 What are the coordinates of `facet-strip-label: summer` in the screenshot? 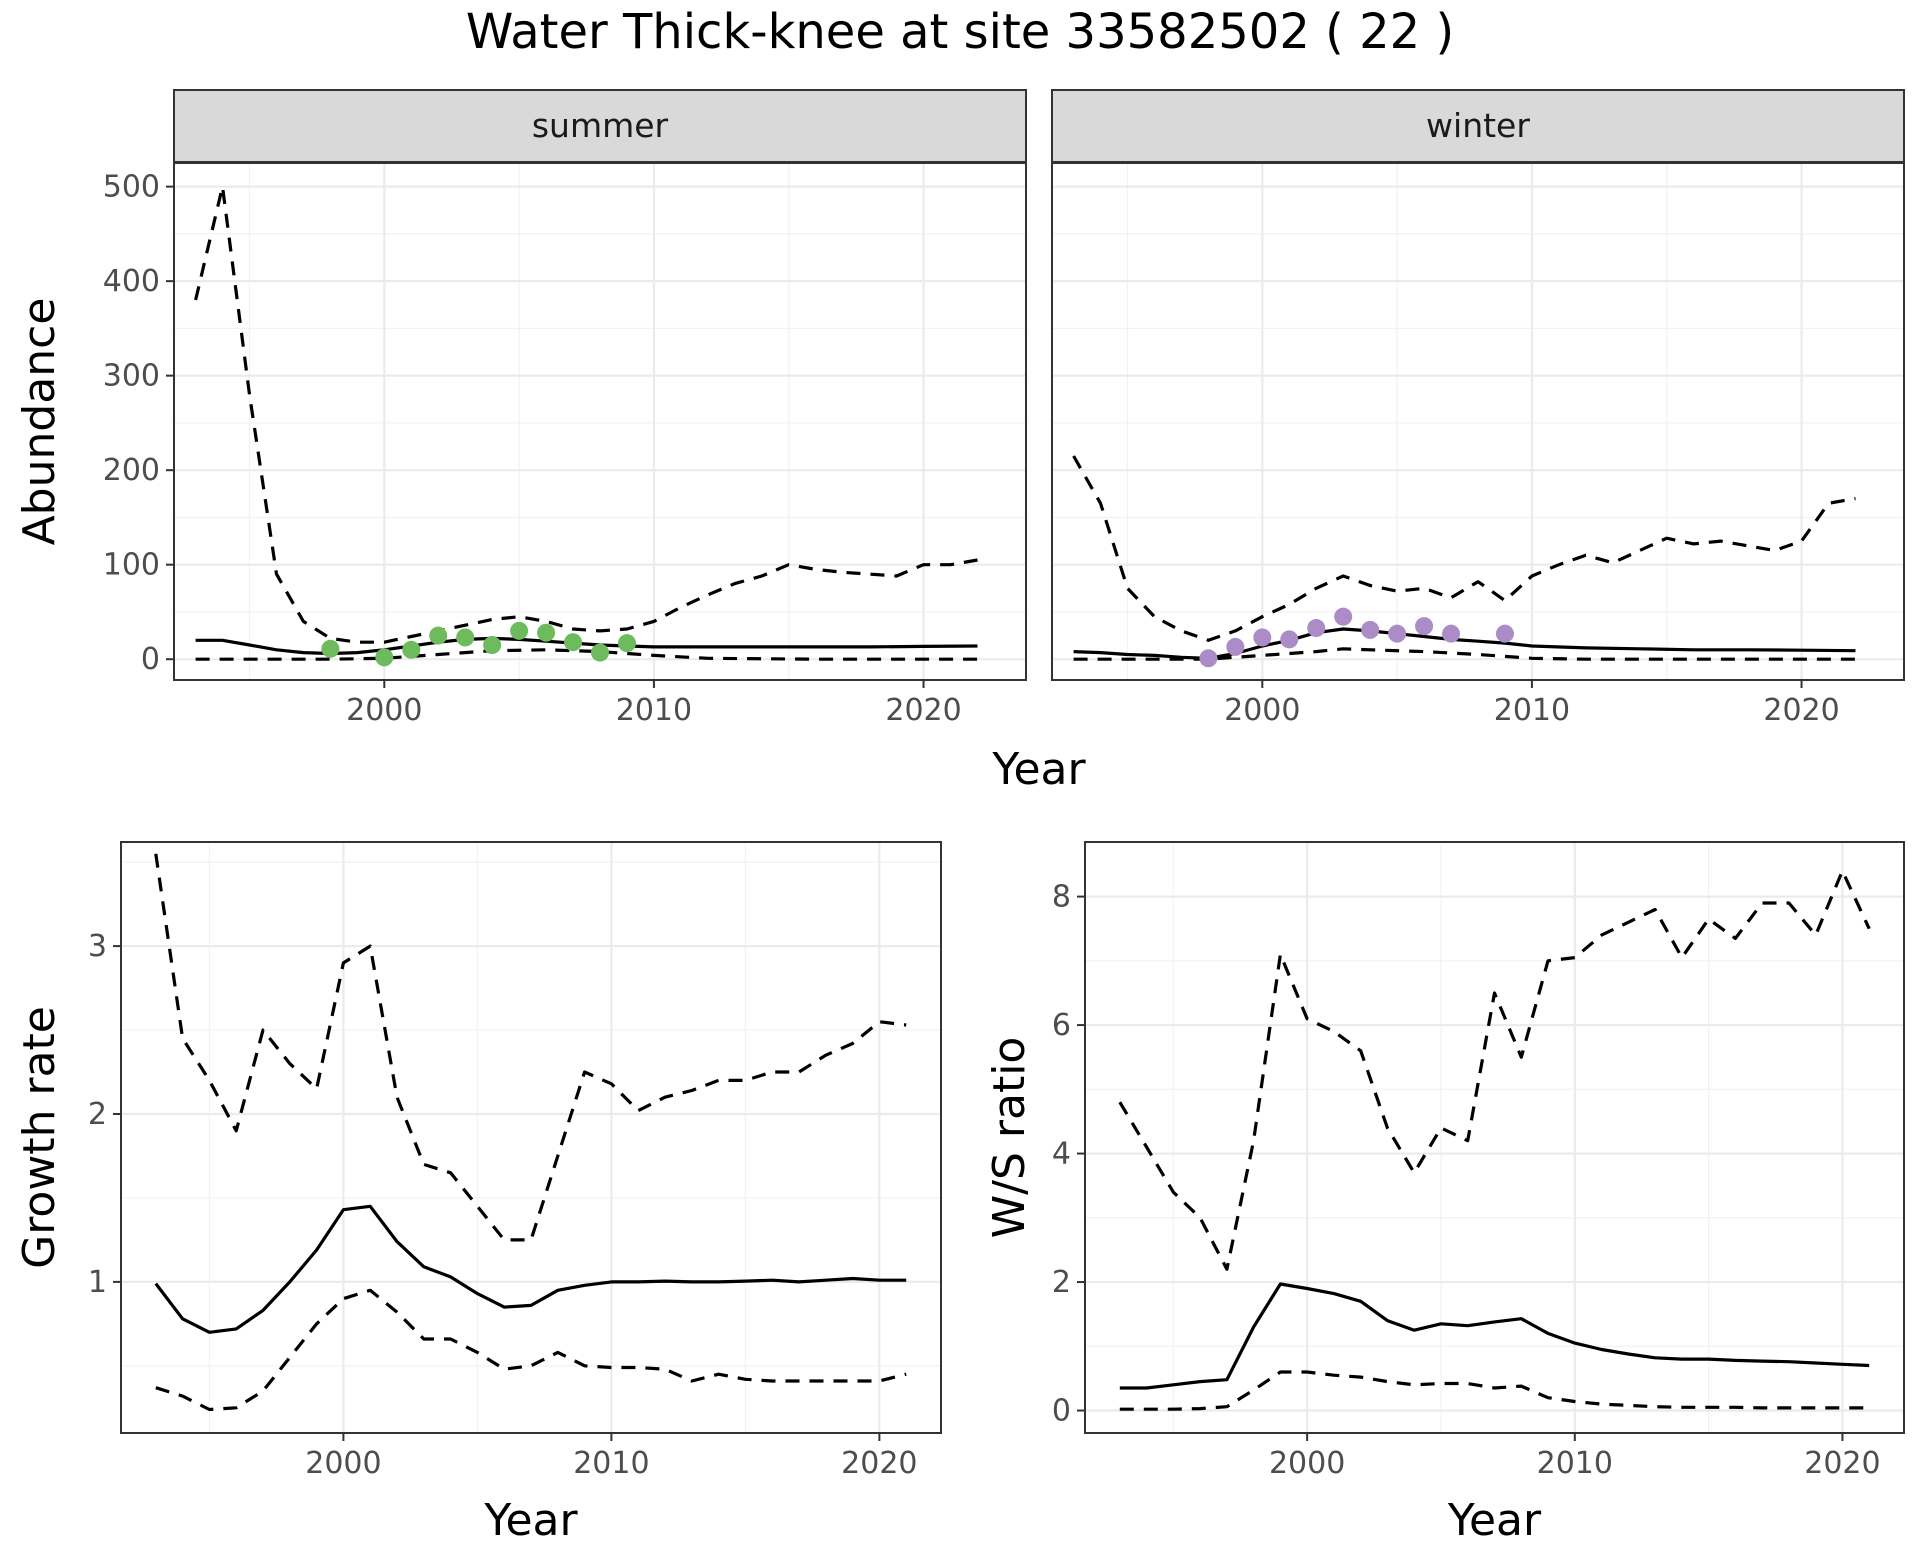 It's located at (600, 125).